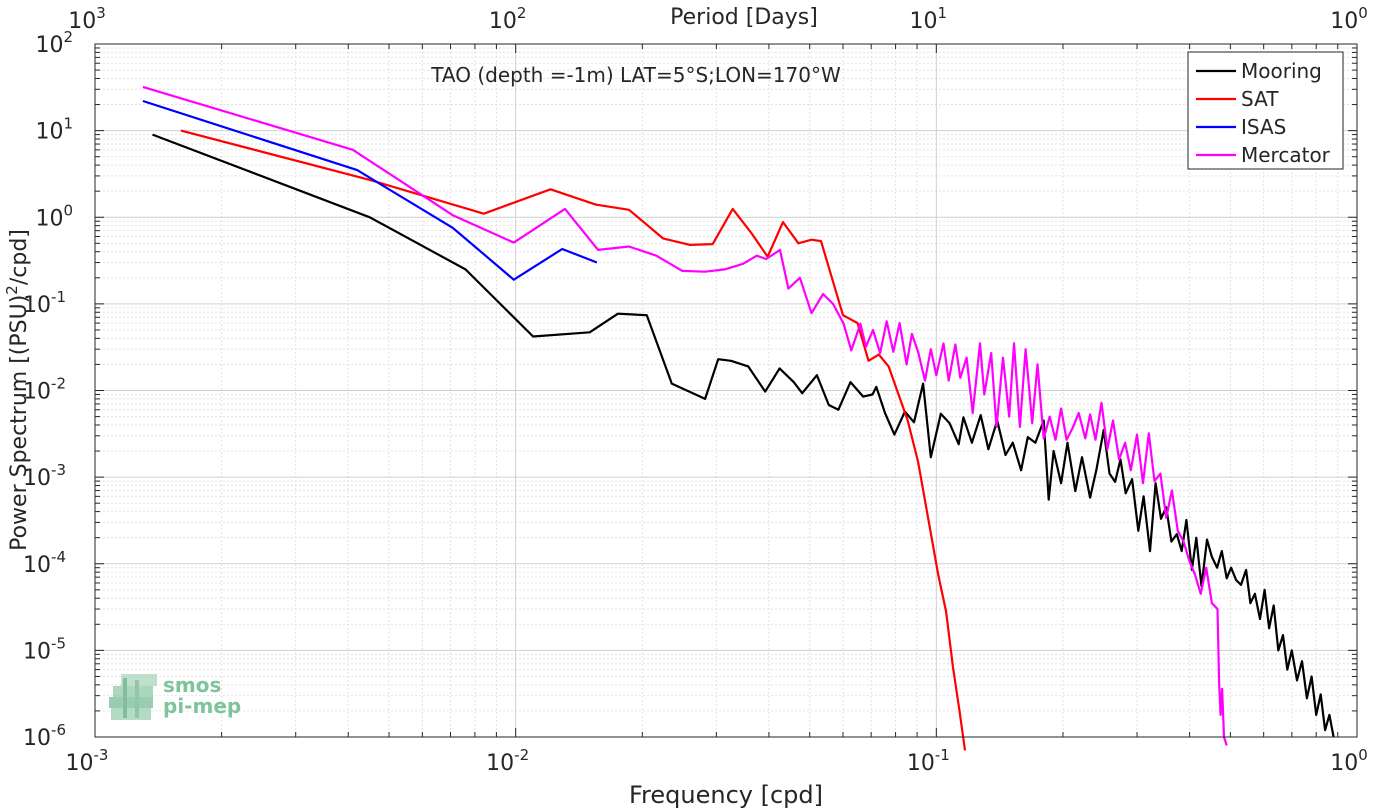  Describe the element at coordinates (1281, 71) in the screenshot. I see `legend-label-mooring: Mooring` at that location.